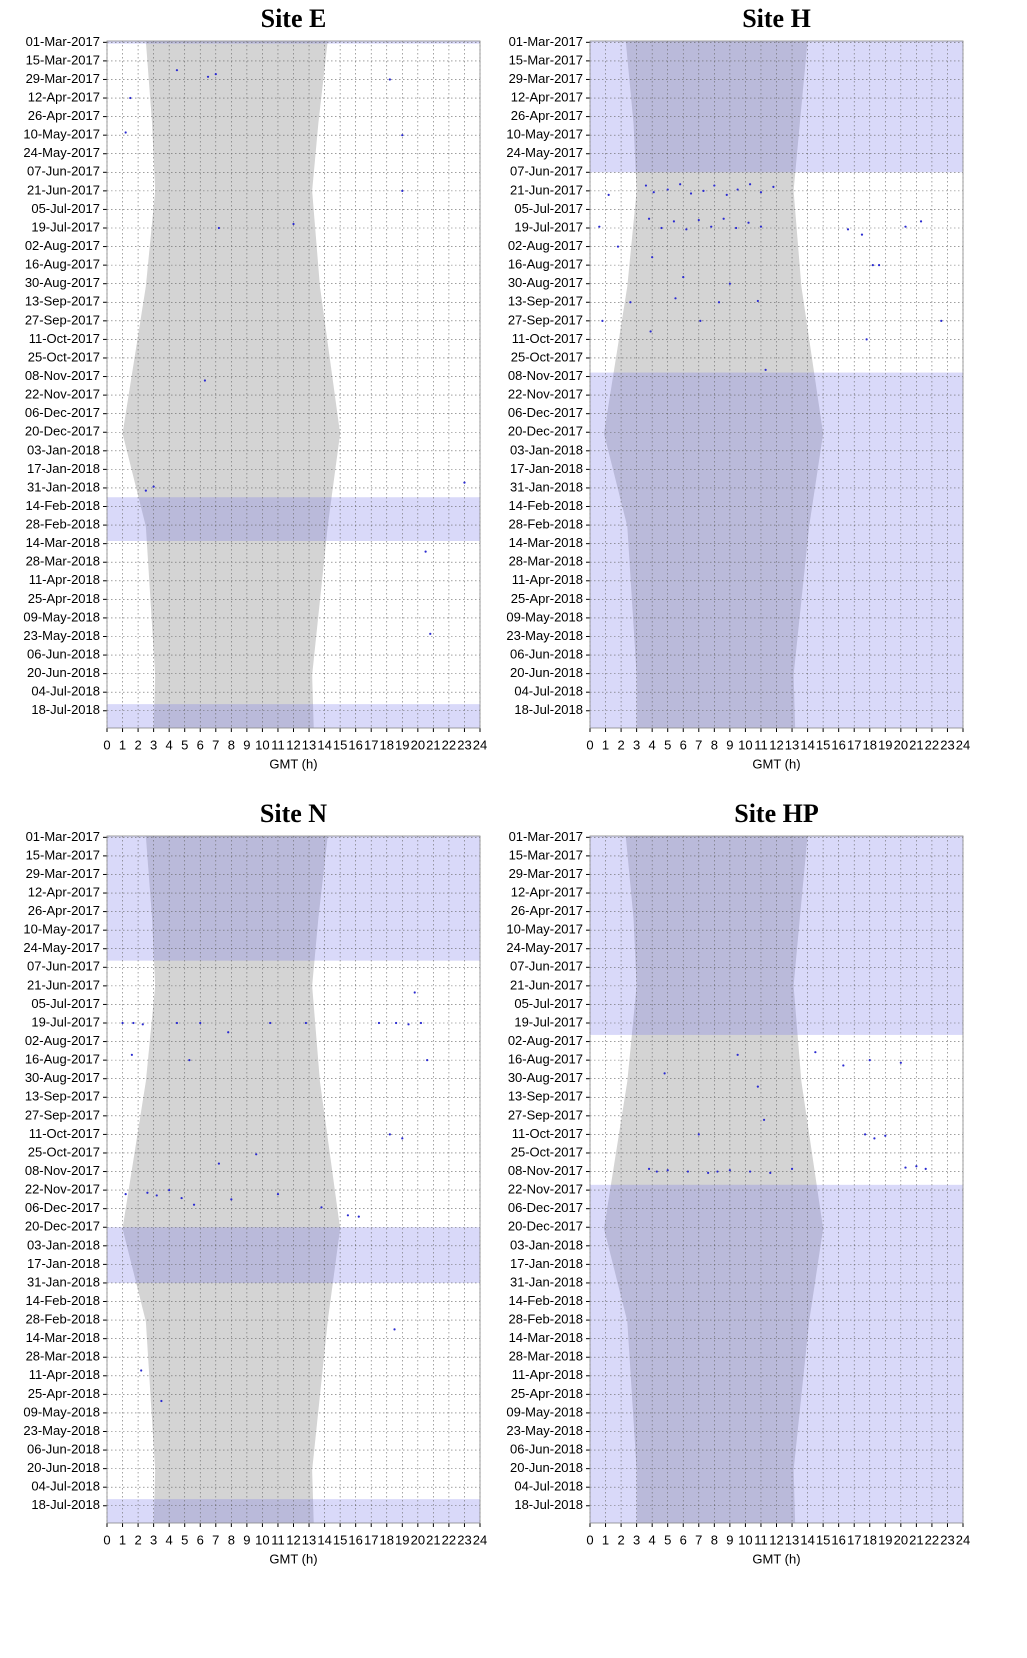 The image size is (1027, 1658). I want to click on x-tick-label: 3, so click(153, 1539).